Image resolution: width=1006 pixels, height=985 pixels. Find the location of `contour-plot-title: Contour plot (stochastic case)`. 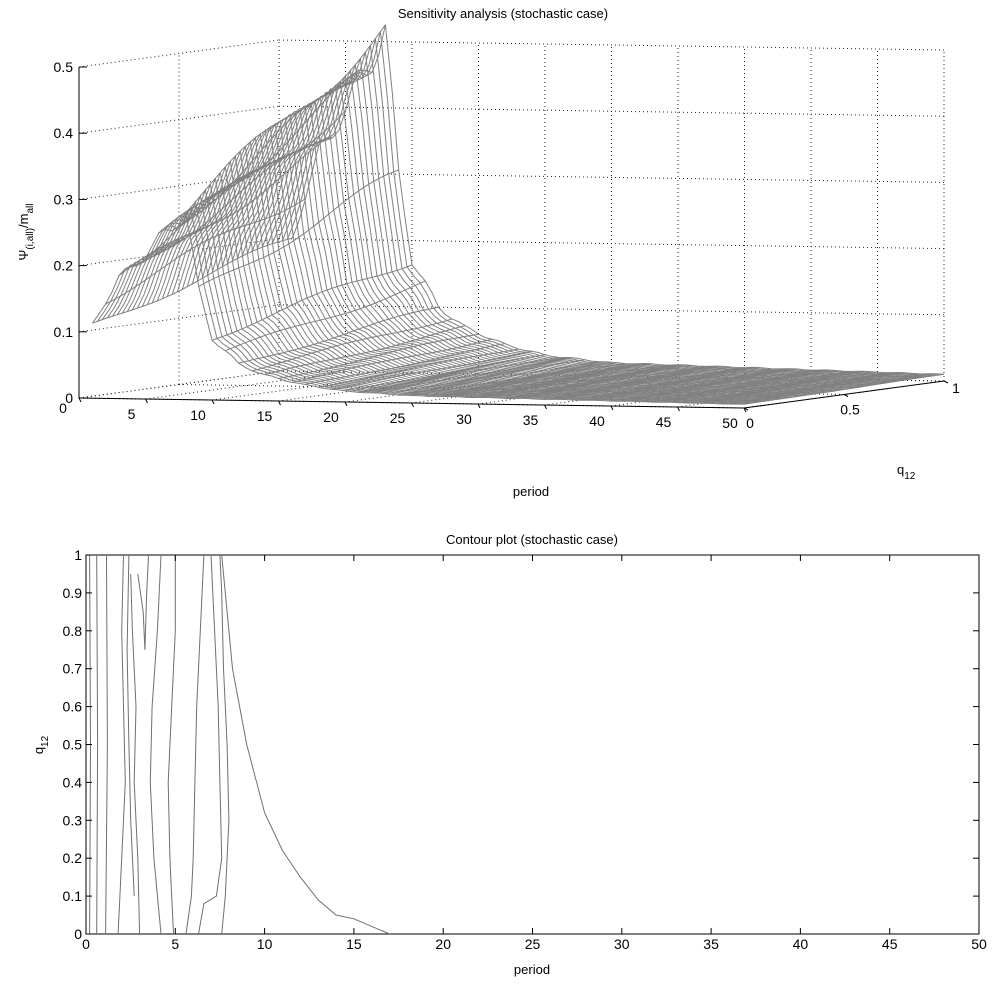

contour-plot-title: Contour plot (stochastic case) is located at coordinates (532, 539).